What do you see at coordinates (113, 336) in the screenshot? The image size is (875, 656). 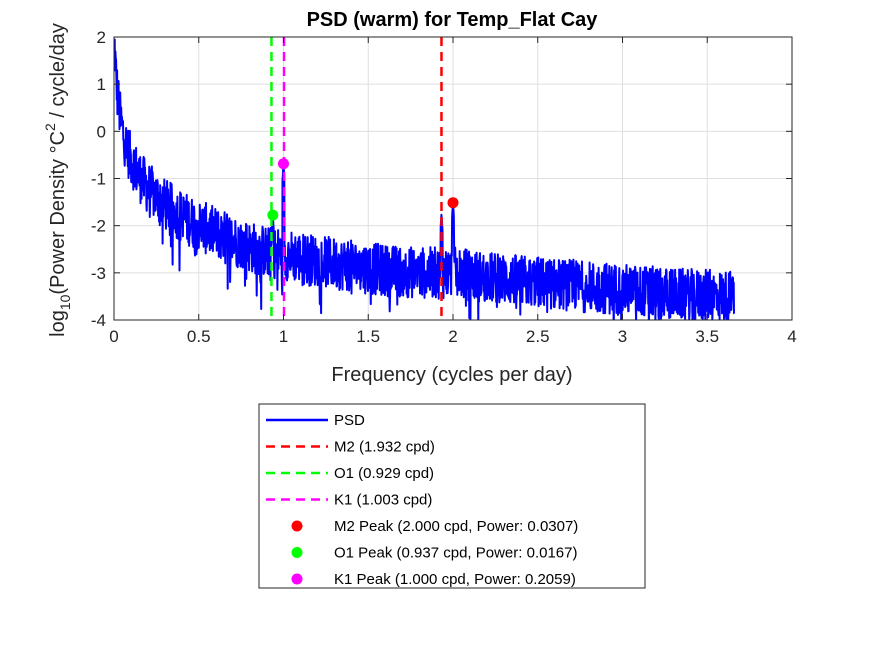 I see `x-tick-label: 0` at bounding box center [113, 336].